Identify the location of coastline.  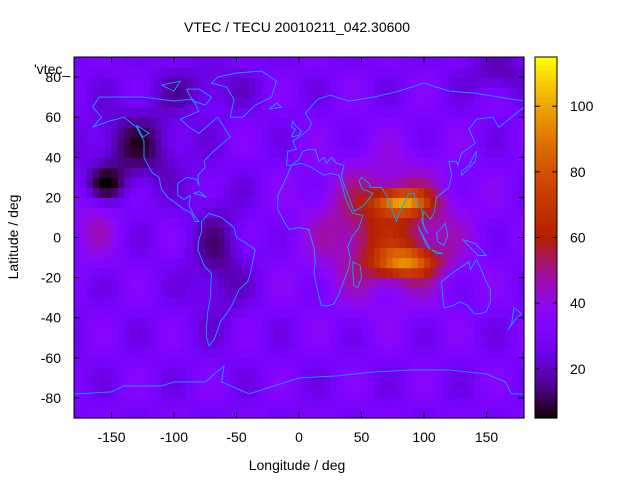
(515, 319).